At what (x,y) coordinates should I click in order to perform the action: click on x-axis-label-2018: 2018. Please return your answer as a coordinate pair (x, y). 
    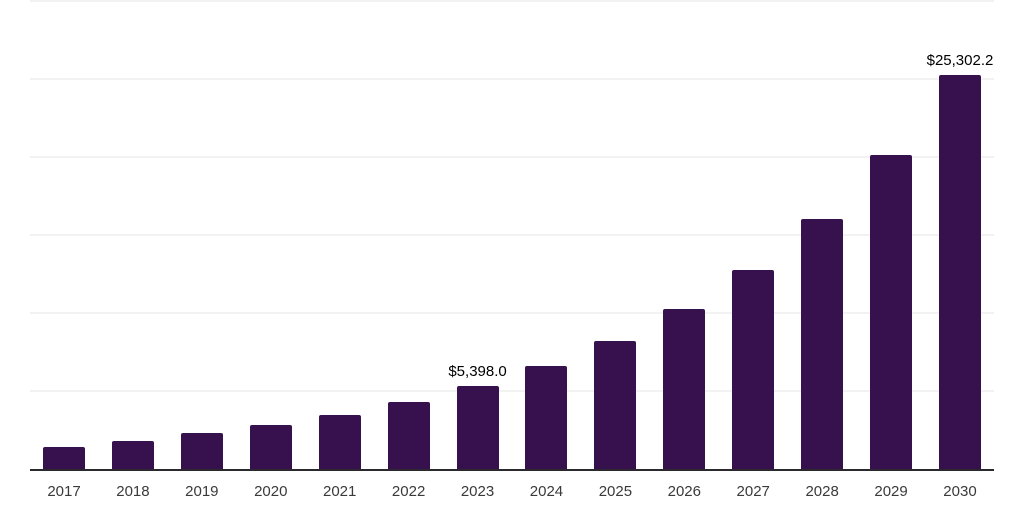
    Looking at the image, I should click on (133, 491).